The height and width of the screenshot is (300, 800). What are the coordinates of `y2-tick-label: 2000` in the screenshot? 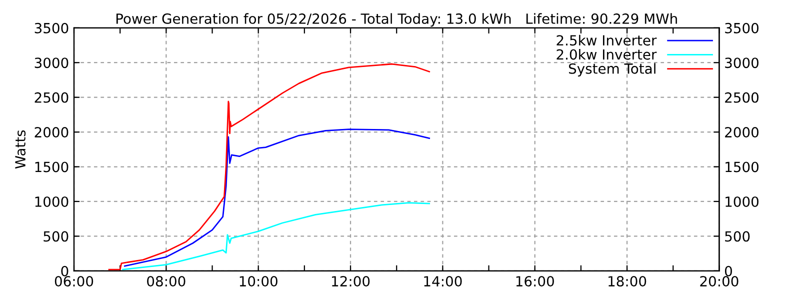 It's located at (741, 132).